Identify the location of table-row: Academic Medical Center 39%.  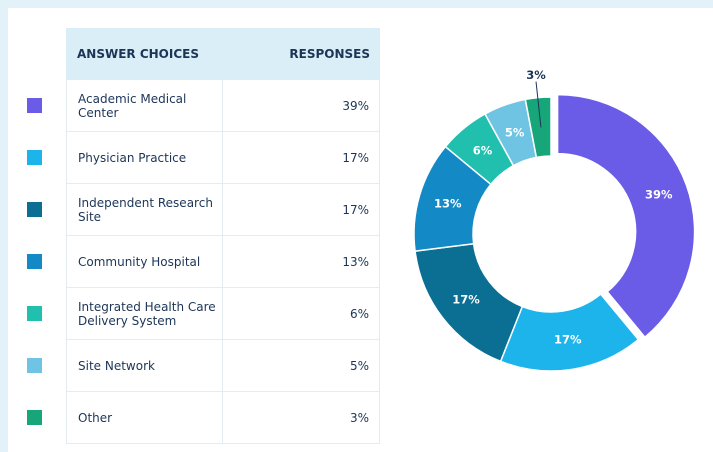
(203, 106).